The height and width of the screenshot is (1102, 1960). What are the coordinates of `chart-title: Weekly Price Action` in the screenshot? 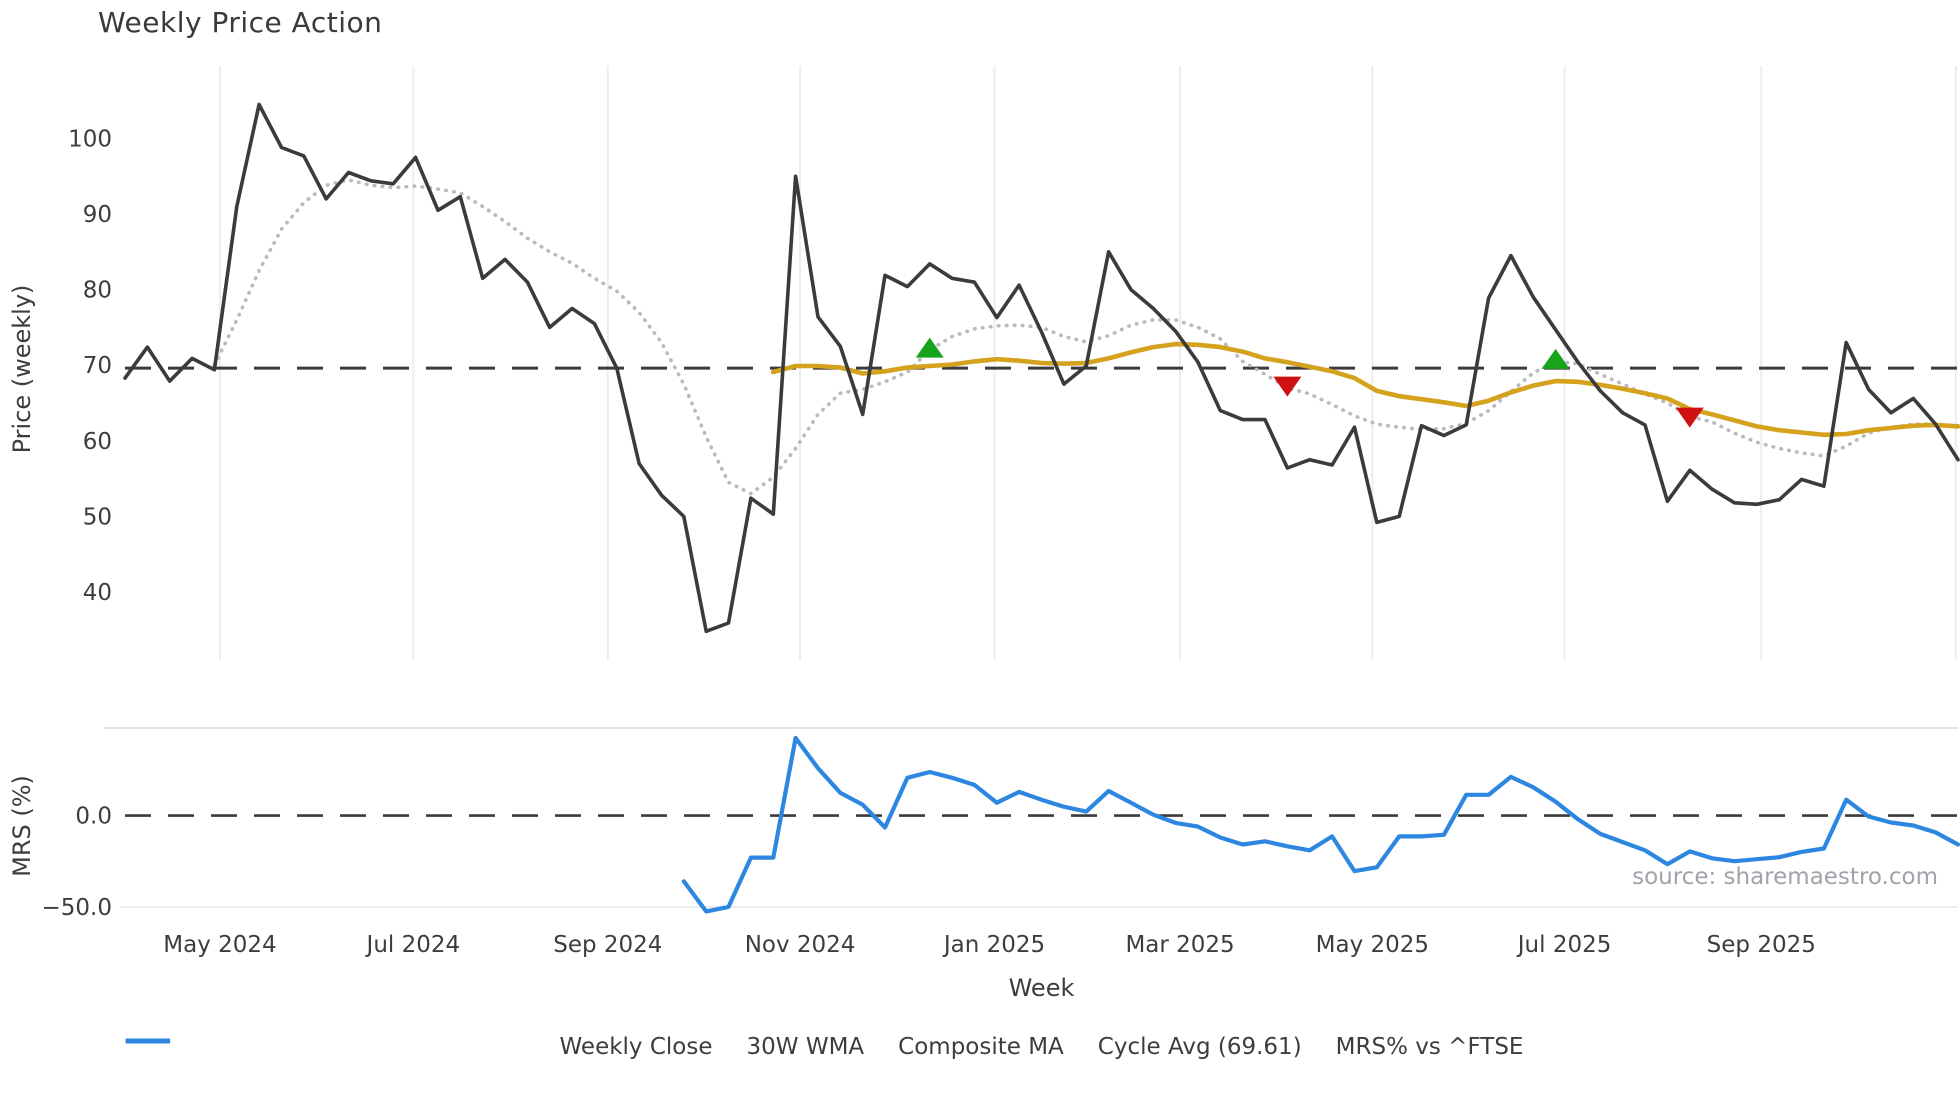 It's located at (240, 22).